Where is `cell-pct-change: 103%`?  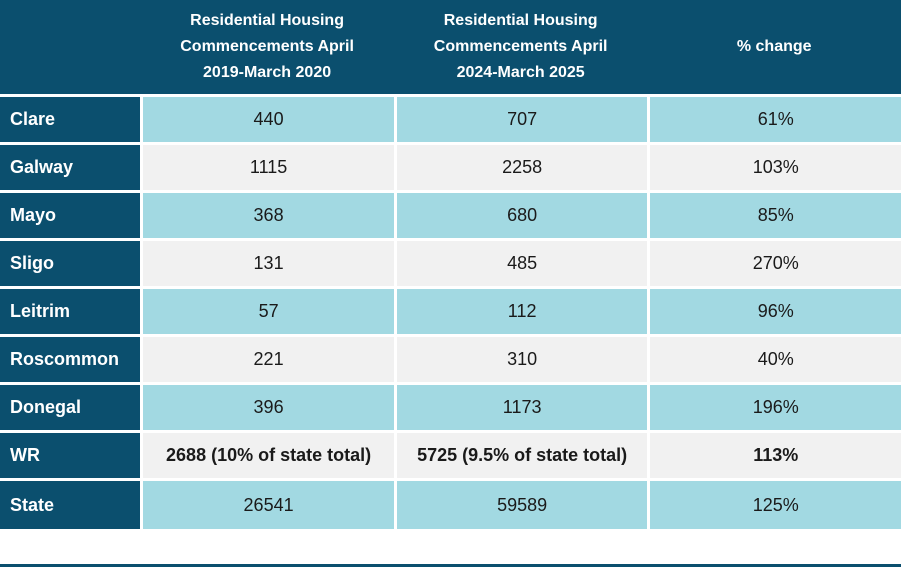
cell-pct-change: 103% is located at coordinates (774, 169).